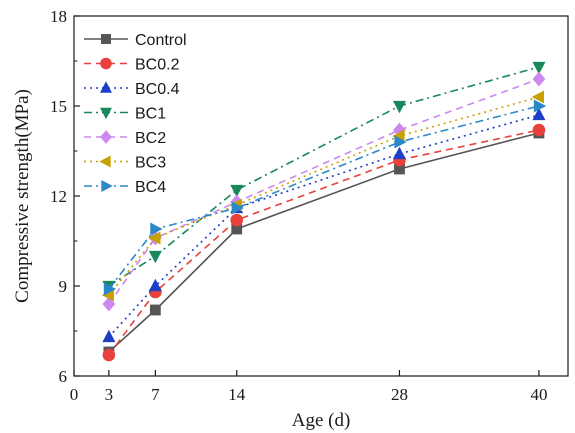  What do you see at coordinates (109, 394) in the screenshot?
I see `x-tick-label: 3` at bounding box center [109, 394].